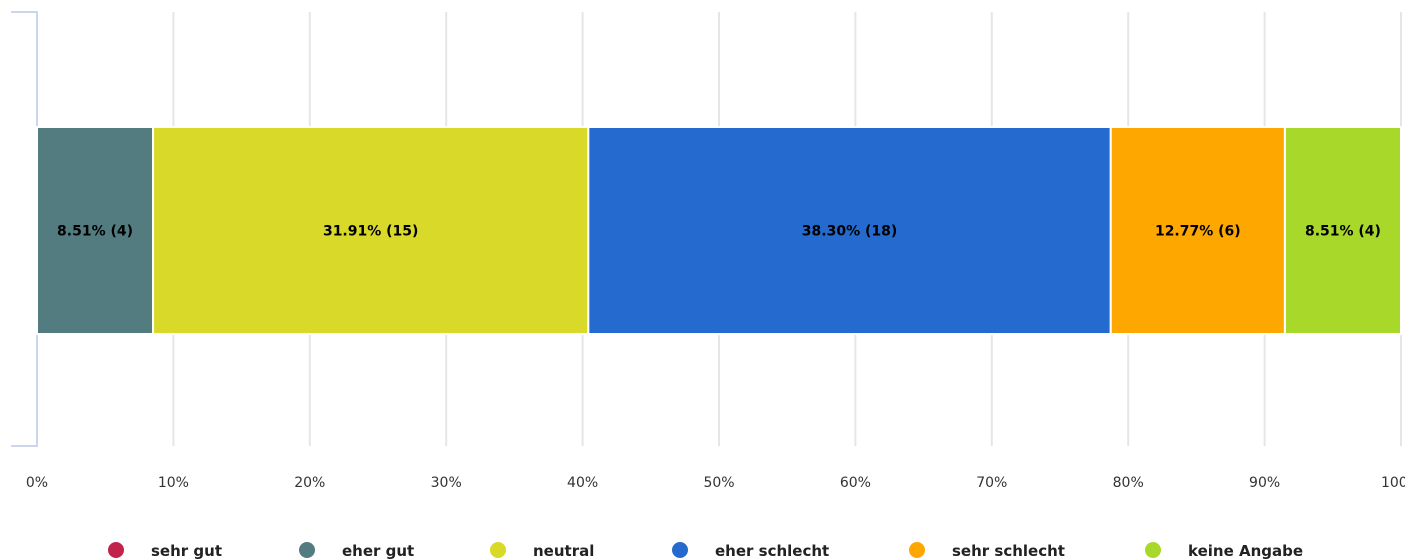 Image resolution: width=1405 pixels, height=559 pixels. I want to click on x-axis-ticks: 0% 10% 20% 30% 40% 50% 60% 70% 80% 90% 100%, so click(715, 483).